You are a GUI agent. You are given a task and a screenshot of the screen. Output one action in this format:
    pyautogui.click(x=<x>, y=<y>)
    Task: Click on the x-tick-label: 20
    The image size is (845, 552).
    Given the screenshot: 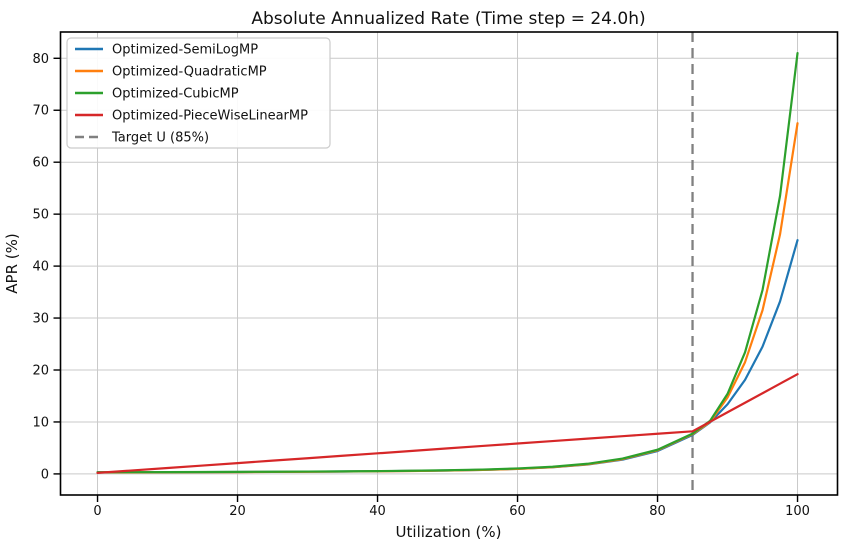 What is the action you would take?
    pyautogui.click(x=237, y=511)
    